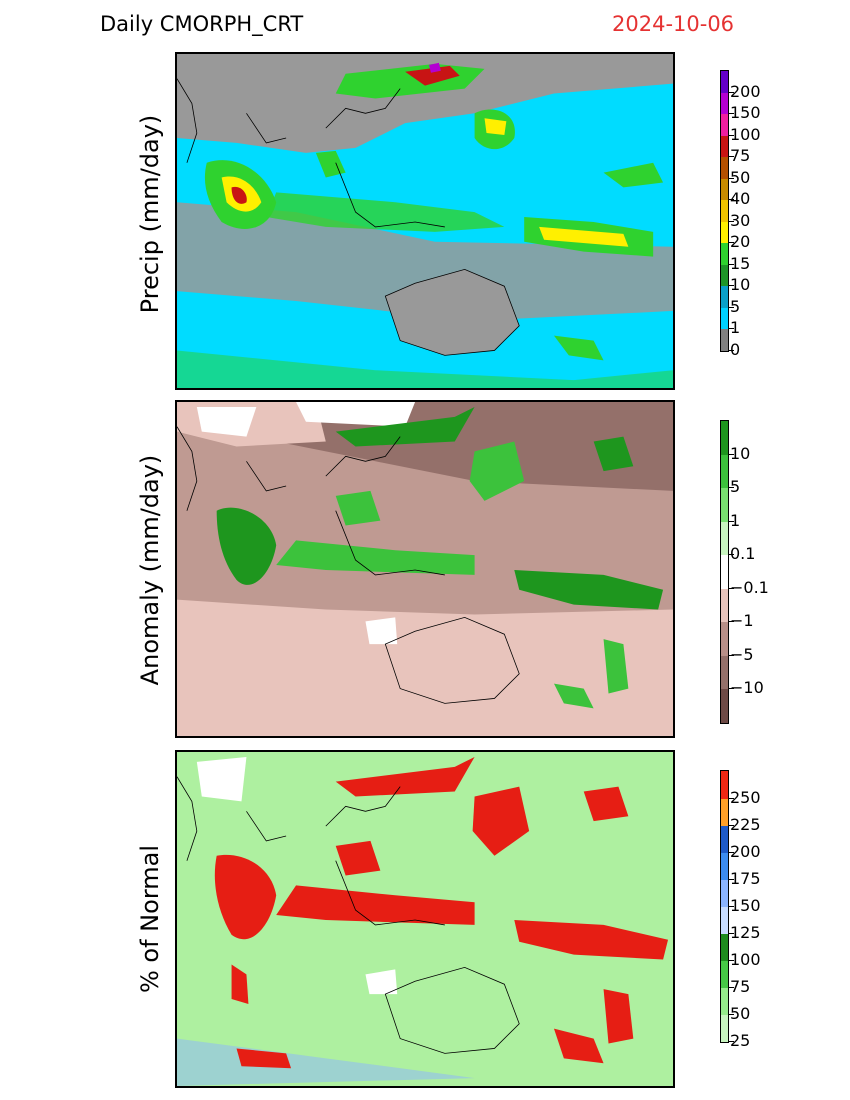 Image resolution: width=850 pixels, height=1100 pixels. What do you see at coordinates (740, 198) in the screenshot?
I see `precip-tick-label: 40` at bounding box center [740, 198].